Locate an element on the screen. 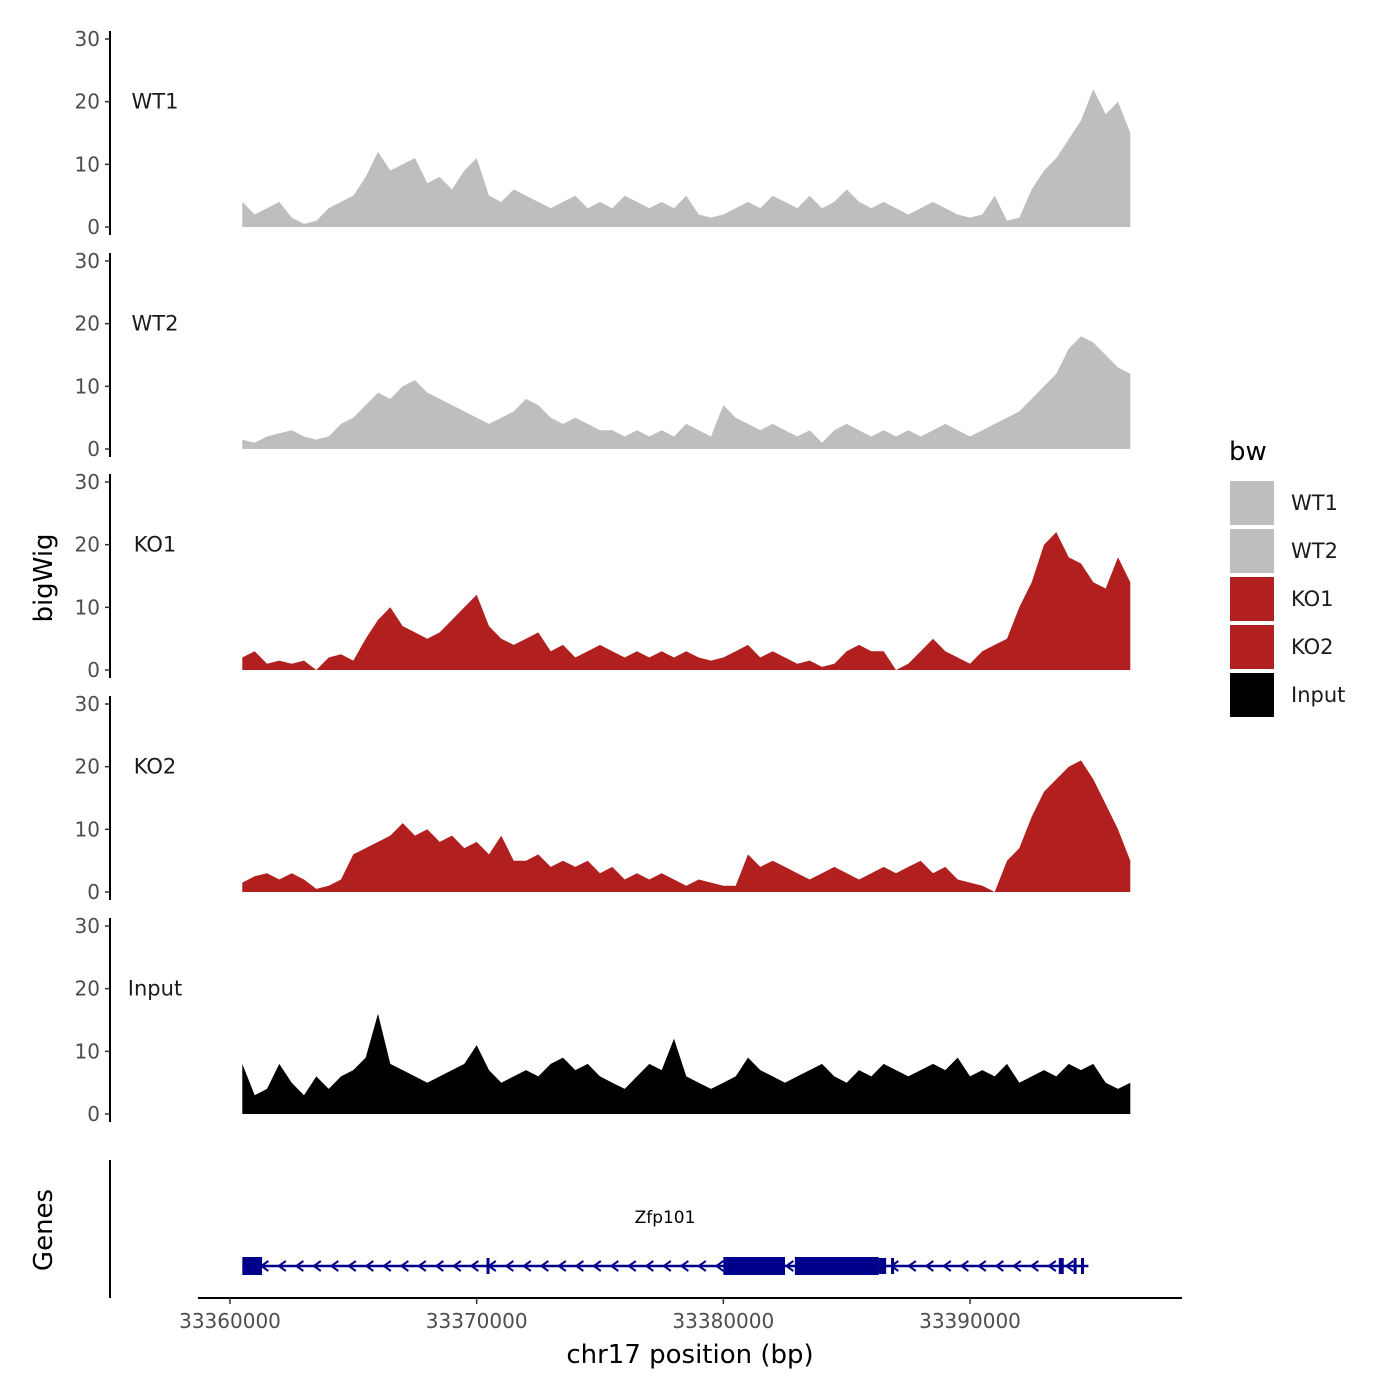 This screenshot has height=1400, width=1400. track-wt2: 0 10 20 30 WT2 is located at coordinates (603, 355).